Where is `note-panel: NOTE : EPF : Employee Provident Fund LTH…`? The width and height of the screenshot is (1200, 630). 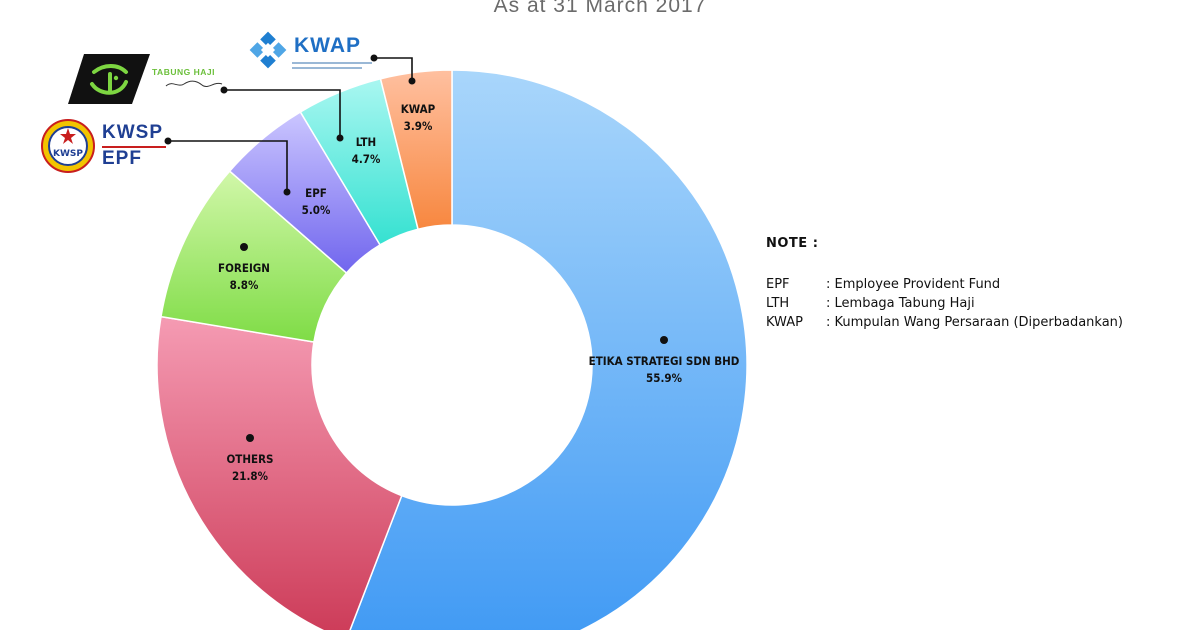 note-panel: NOTE : EPF : Employee Provident Fund LTH… is located at coordinates (944, 284).